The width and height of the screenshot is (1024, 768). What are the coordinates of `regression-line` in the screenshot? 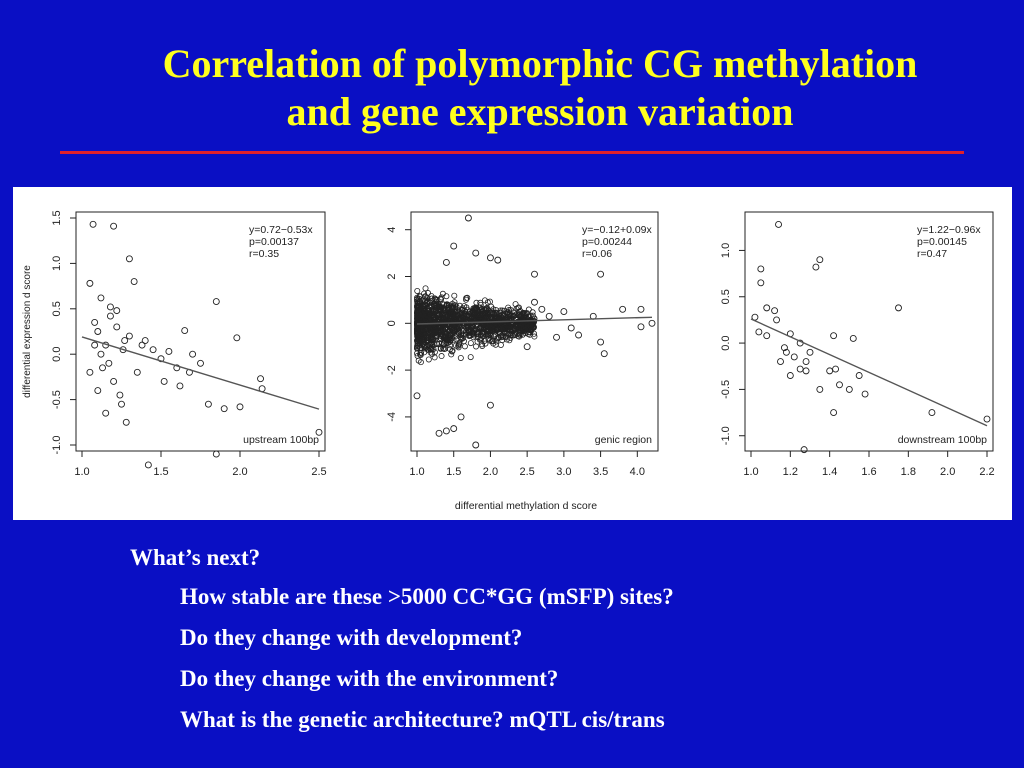 It's located at (534, 320).